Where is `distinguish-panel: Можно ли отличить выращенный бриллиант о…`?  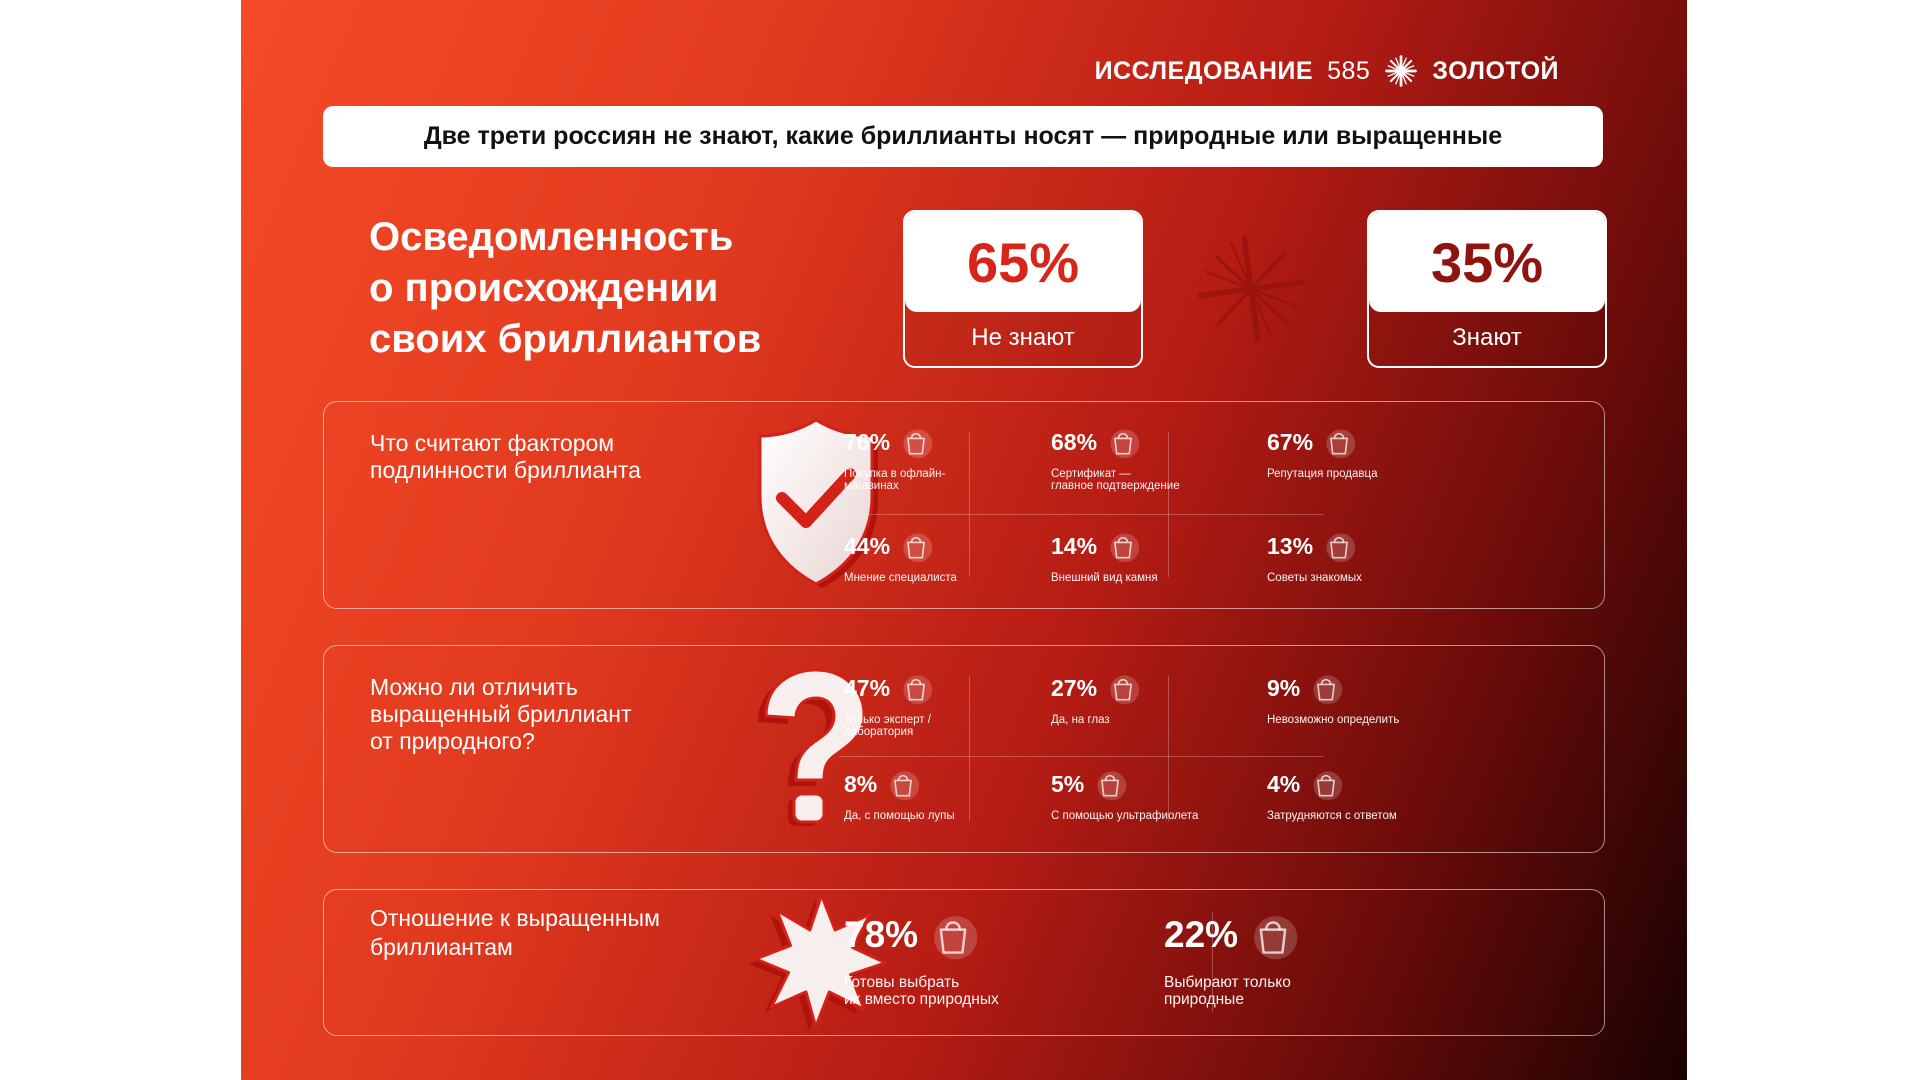
distinguish-panel: Можно ли отличить выращенный бриллиант о… is located at coordinates (964, 749).